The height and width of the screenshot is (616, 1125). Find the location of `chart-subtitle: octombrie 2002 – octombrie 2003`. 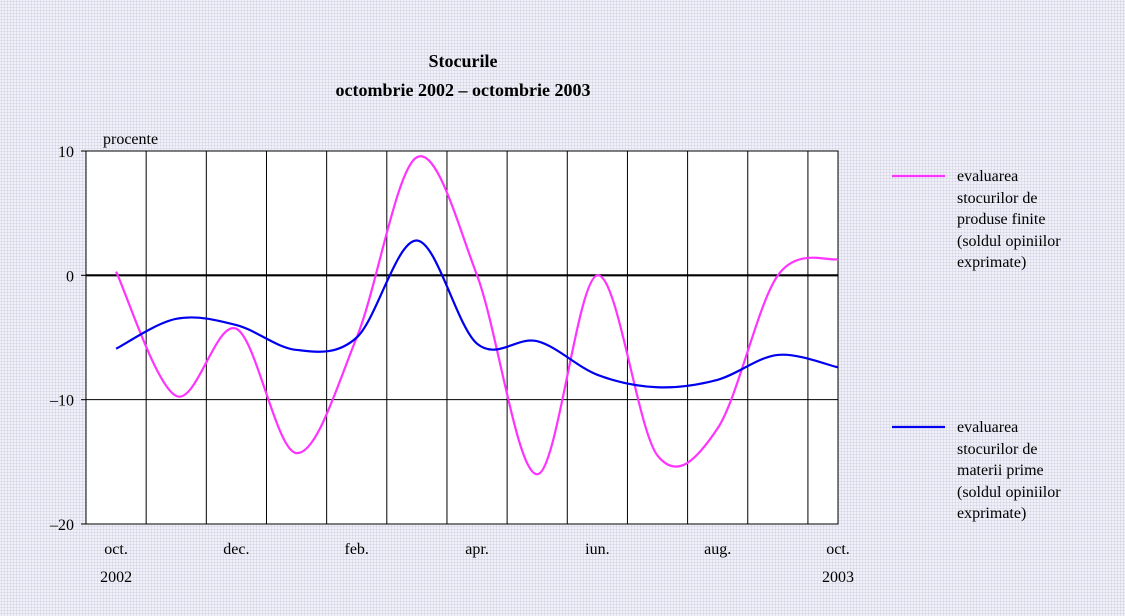

chart-subtitle: octombrie 2002 – octombrie 2003 is located at coordinates (463, 90).